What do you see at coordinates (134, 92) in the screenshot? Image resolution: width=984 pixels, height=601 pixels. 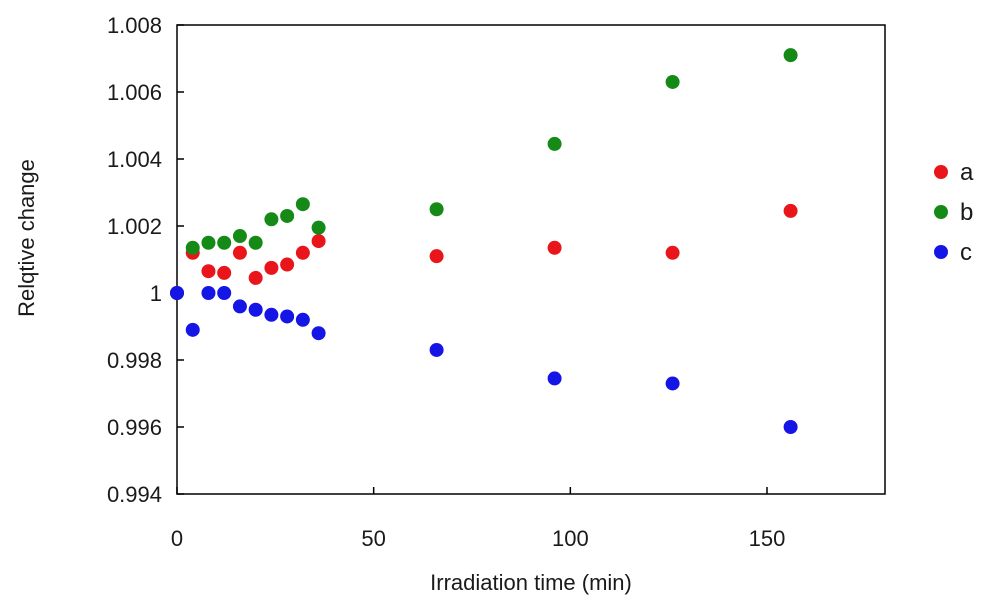 I see `y-tick-label: 1.006` at bounding box center [134, 92].